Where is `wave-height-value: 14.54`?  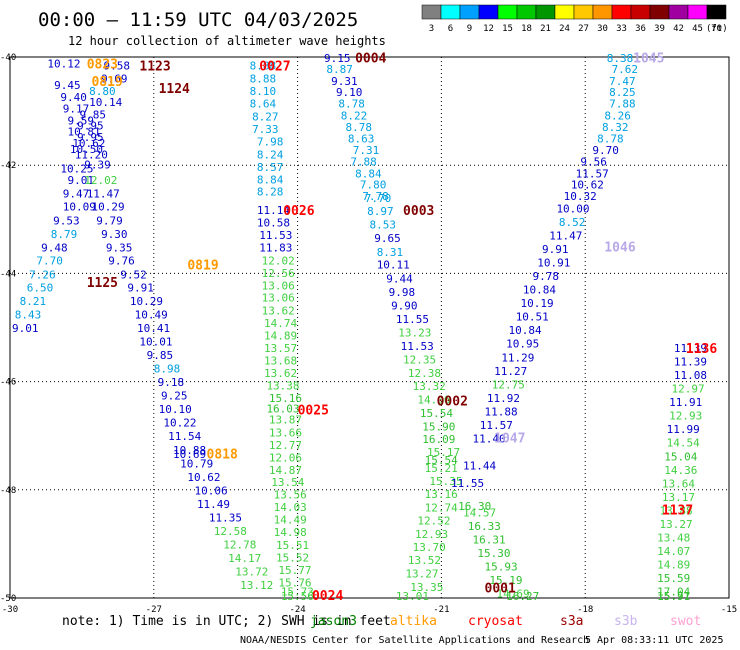
wave-height-value: 14.54 is located at coordinates (683, 443).